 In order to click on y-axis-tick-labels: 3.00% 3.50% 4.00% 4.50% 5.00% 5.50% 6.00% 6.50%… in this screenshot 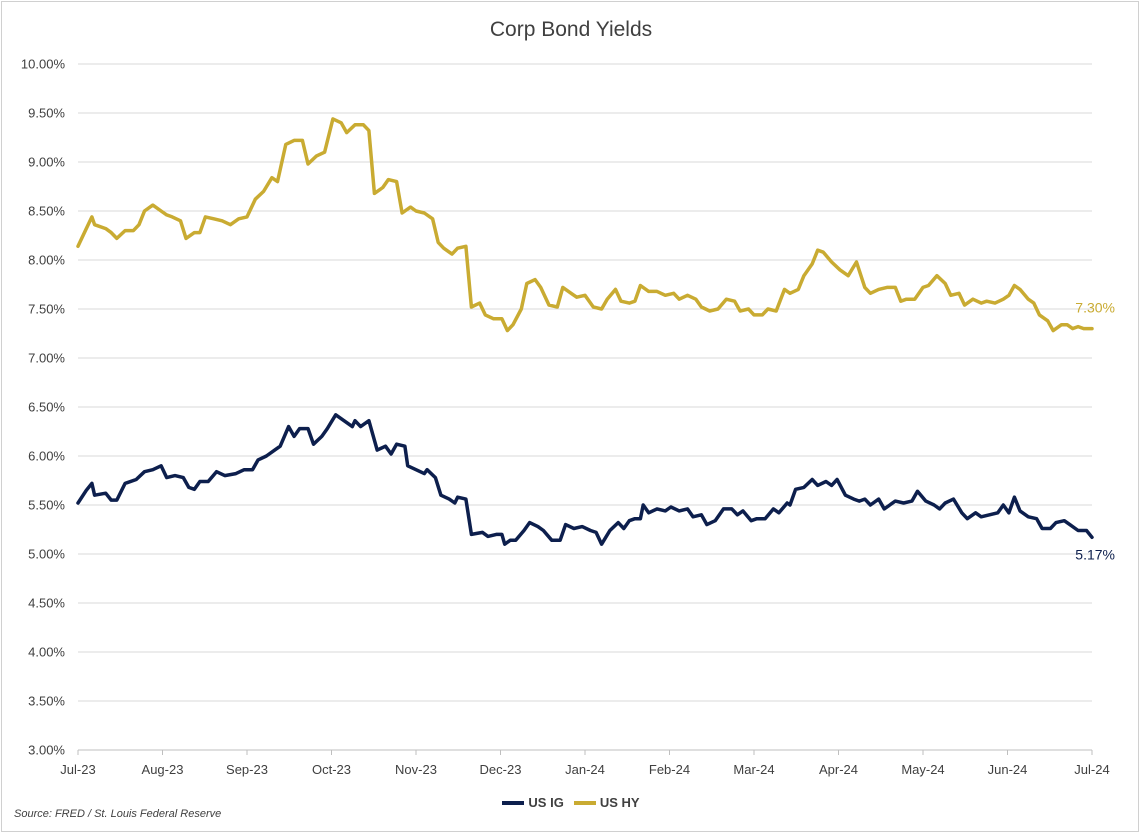, I will do `click(43, 407)`.